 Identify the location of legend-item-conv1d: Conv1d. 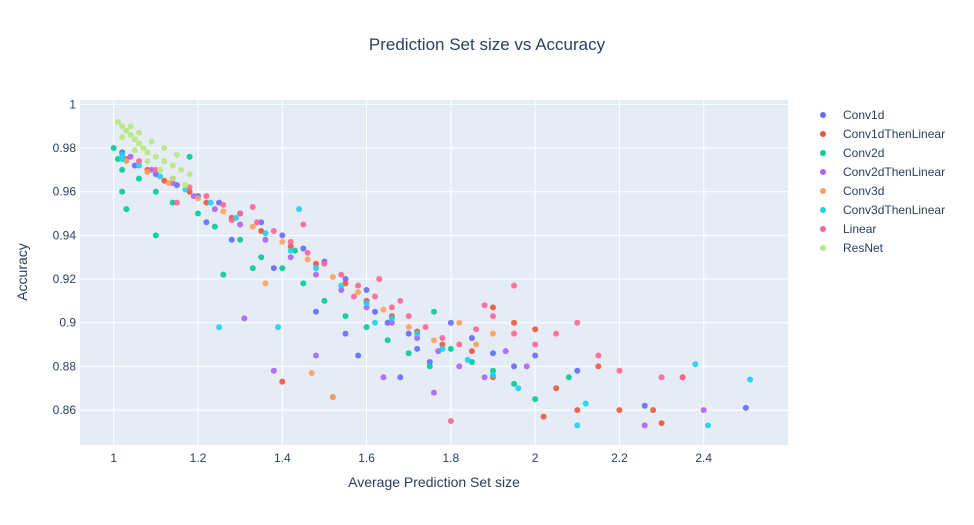
(852, 115).